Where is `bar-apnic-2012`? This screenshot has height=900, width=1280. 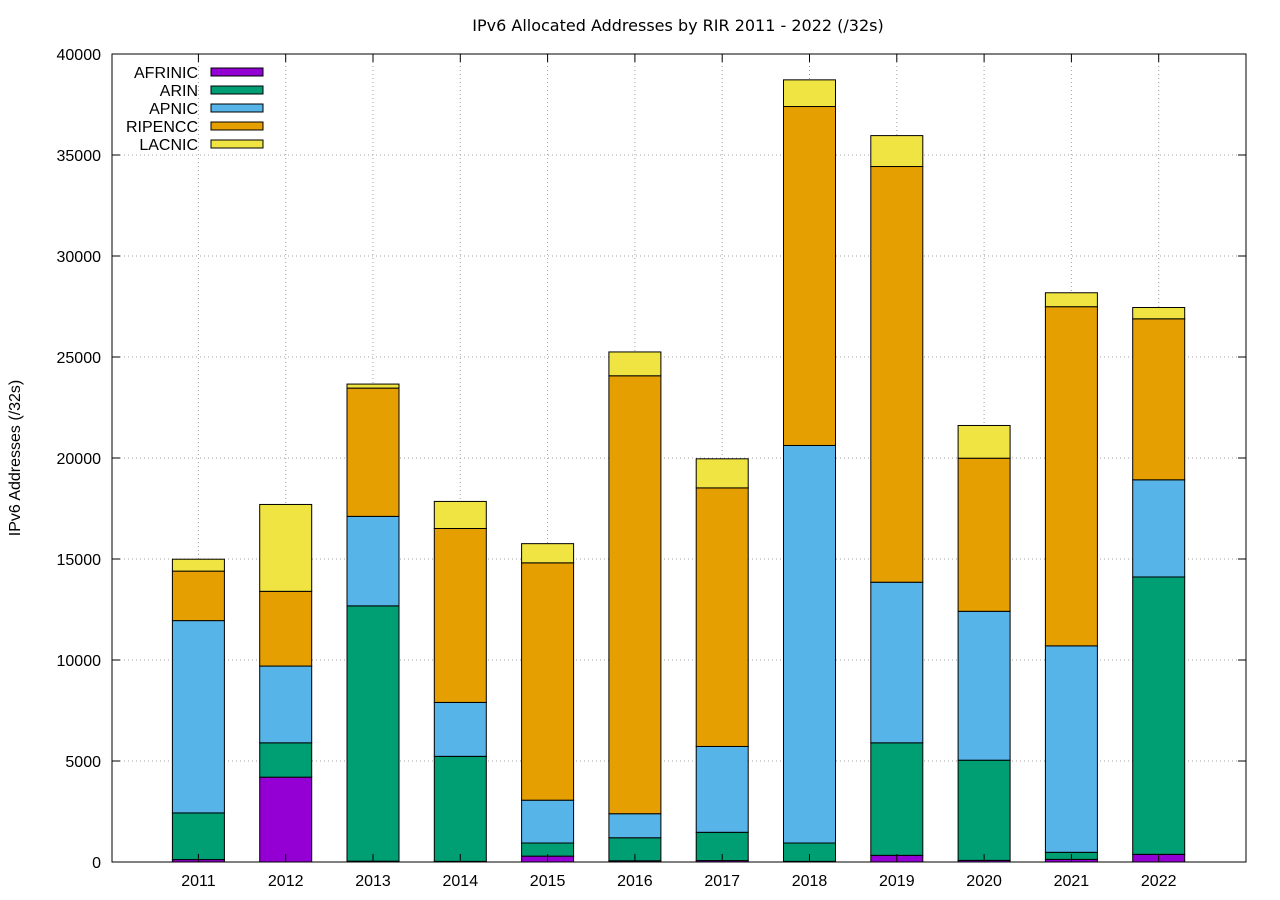 bar-apnic-2012 is located at coordinates (286, 704).